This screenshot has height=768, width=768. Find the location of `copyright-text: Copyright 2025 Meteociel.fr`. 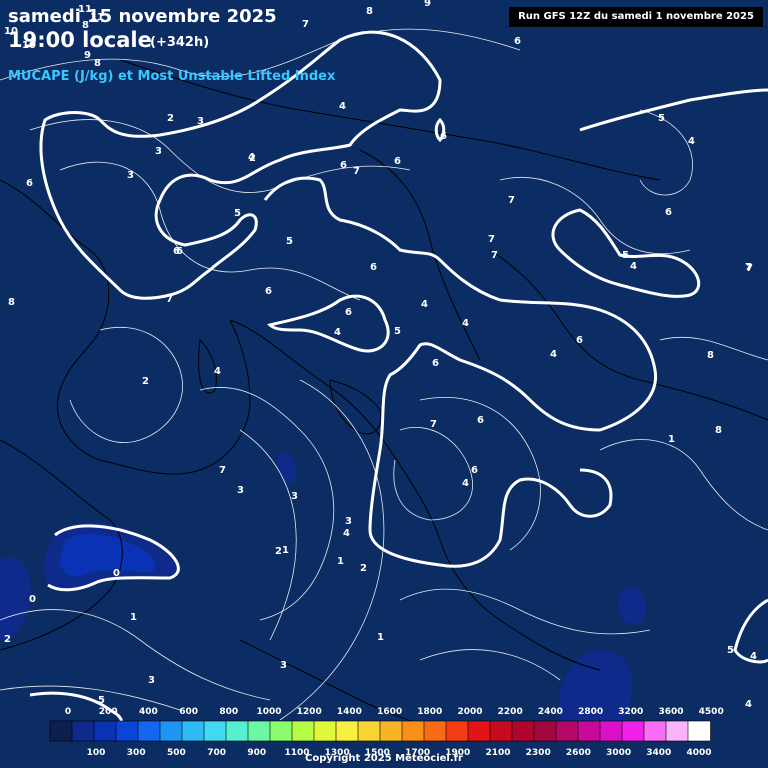

copyright-text: Copyright 2025 Meteociel.fr is located at coordinates (384, 758).